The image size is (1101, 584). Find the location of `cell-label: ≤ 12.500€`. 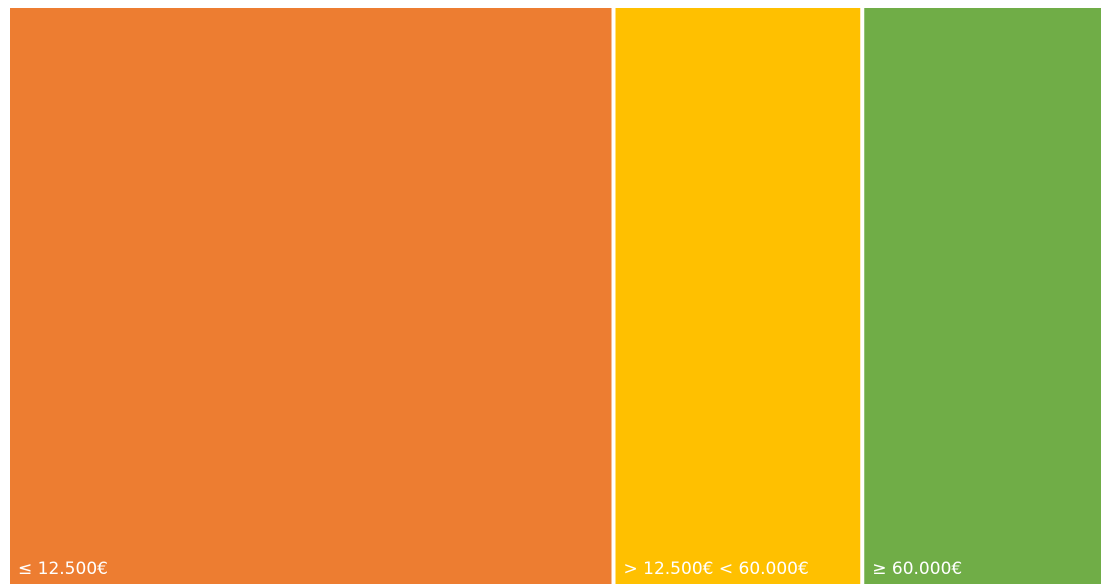

cell-label: ≤ 12.500€ is located at coordinates (63, 569).